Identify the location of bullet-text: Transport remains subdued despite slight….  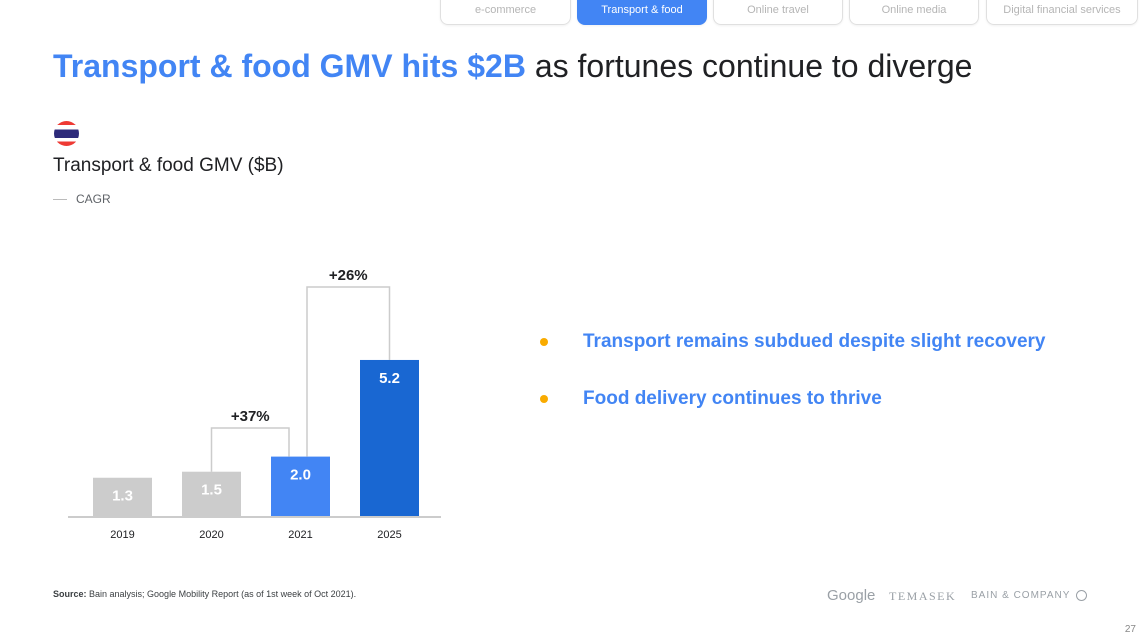
(814, 341).